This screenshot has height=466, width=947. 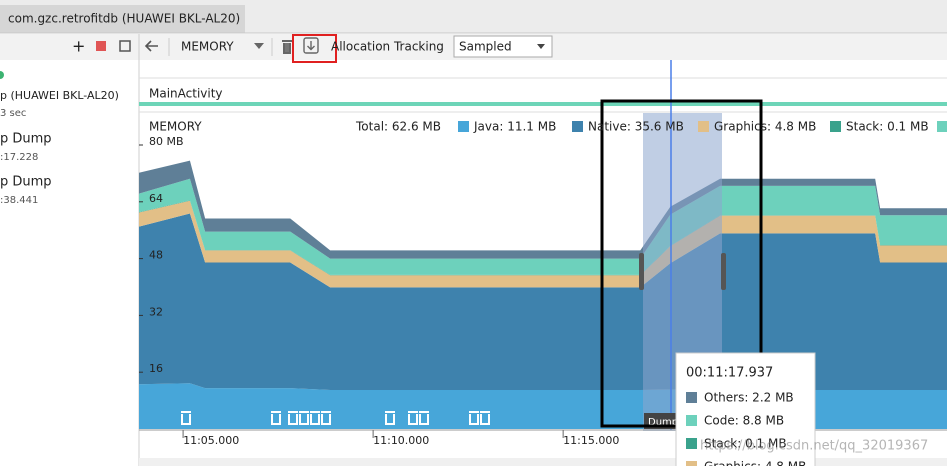 What do you see at coordinates (543, 406) in the screenshot?
I see `memory-area` at bounding box center [543, 406].